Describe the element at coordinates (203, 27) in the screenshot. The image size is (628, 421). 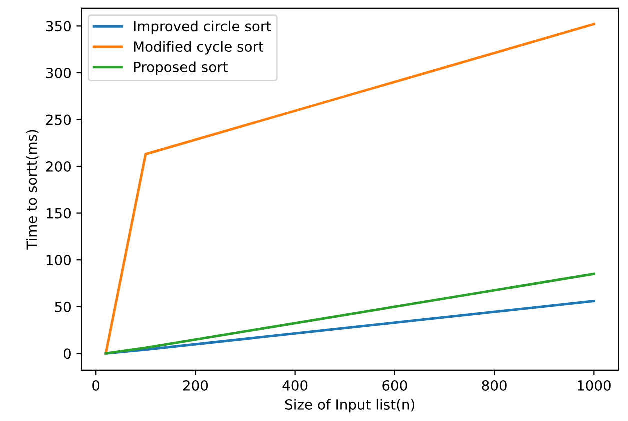
I see `legend-label: Improved circle sort` at that location.